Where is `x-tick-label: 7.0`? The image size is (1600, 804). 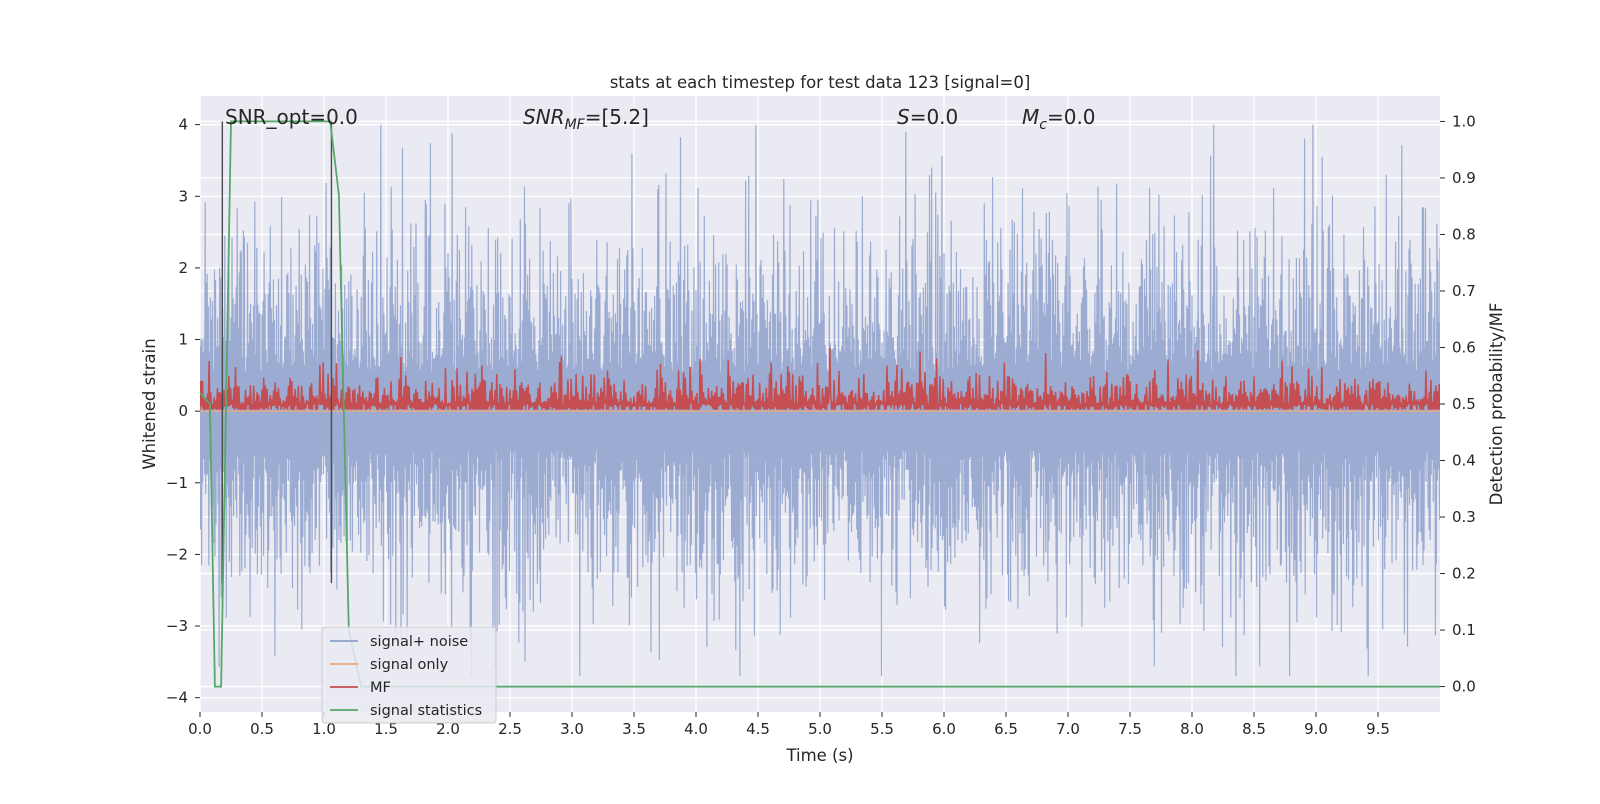 x-tick-label: 7.0 is located at coordinates (1068, 729).